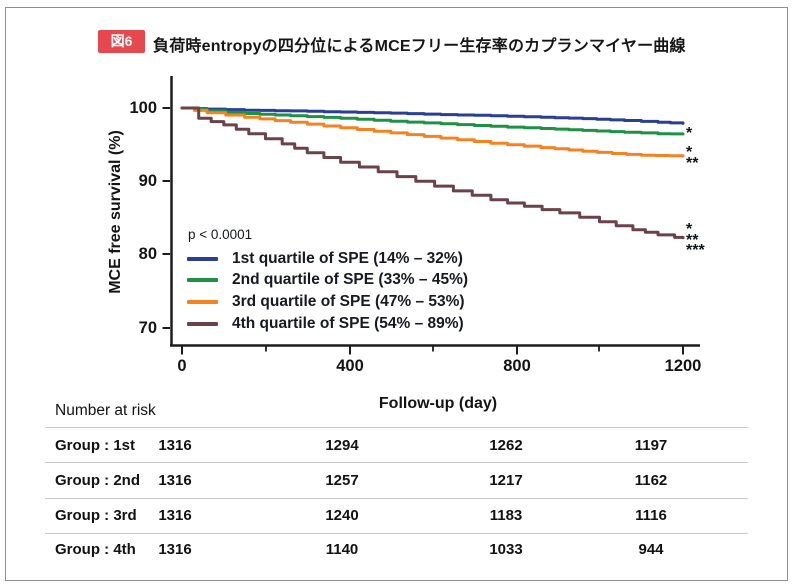 Image resolution: width=793 pixels, height=584 pixels. I want to click on row-label: Group : 1st, so click(95, 445).